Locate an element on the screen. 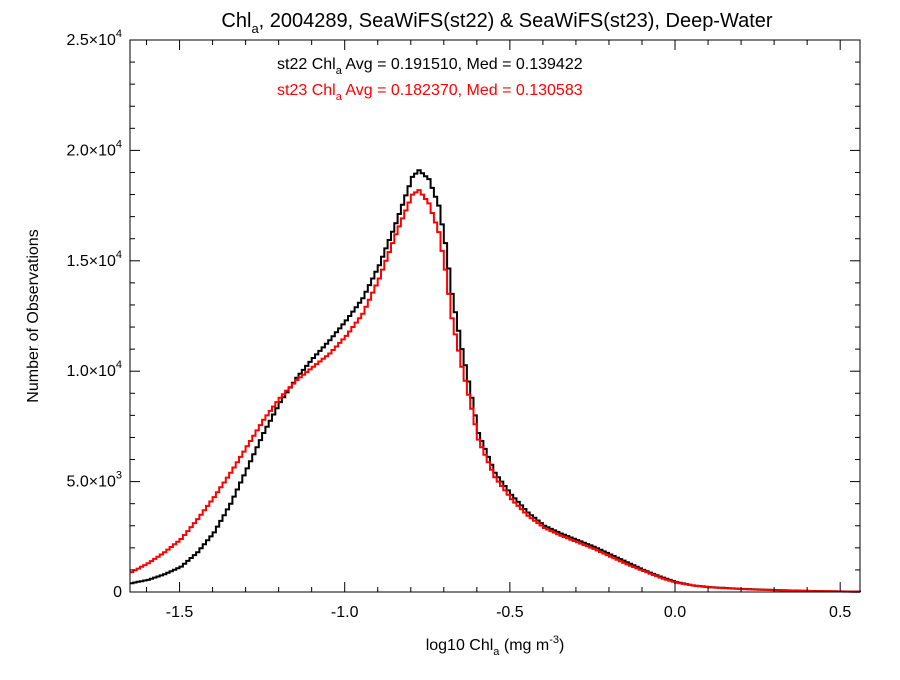  y-tick-label: 1.0×10⁴ is located at coordinates (94, 369).